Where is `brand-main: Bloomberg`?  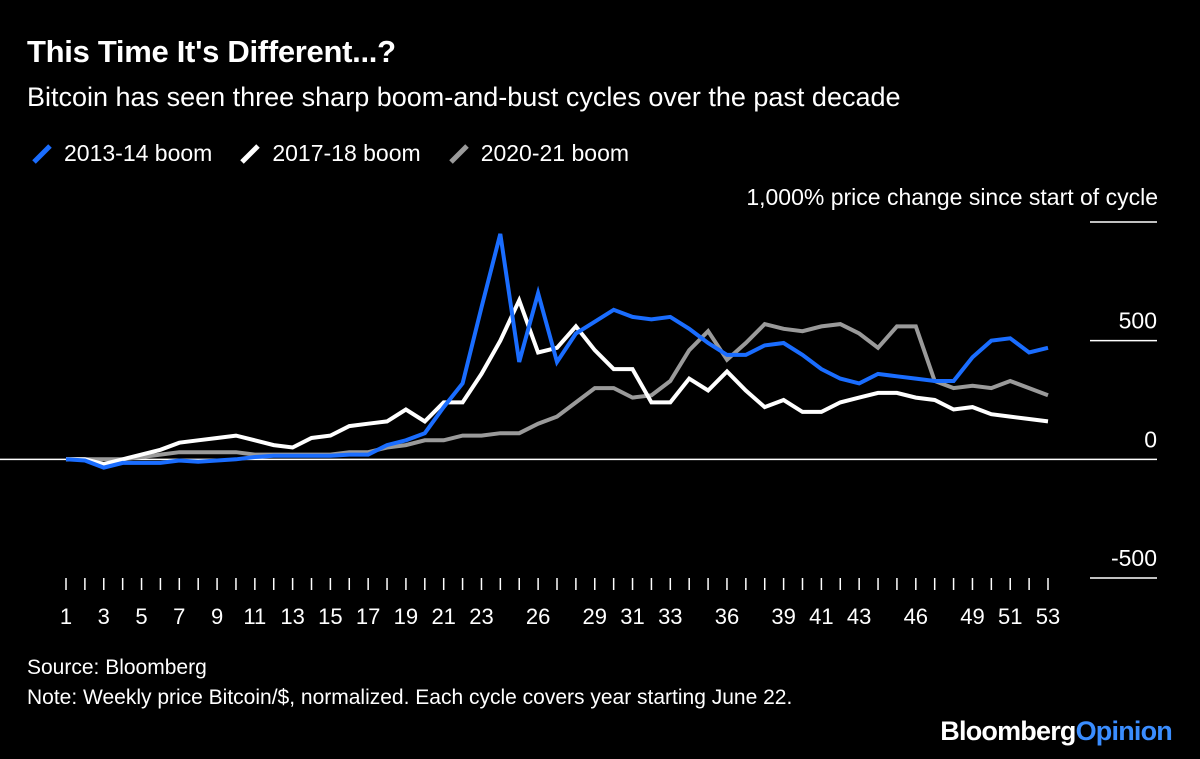 brand-main: Bloomberg is located at coordinates (1008, 731).